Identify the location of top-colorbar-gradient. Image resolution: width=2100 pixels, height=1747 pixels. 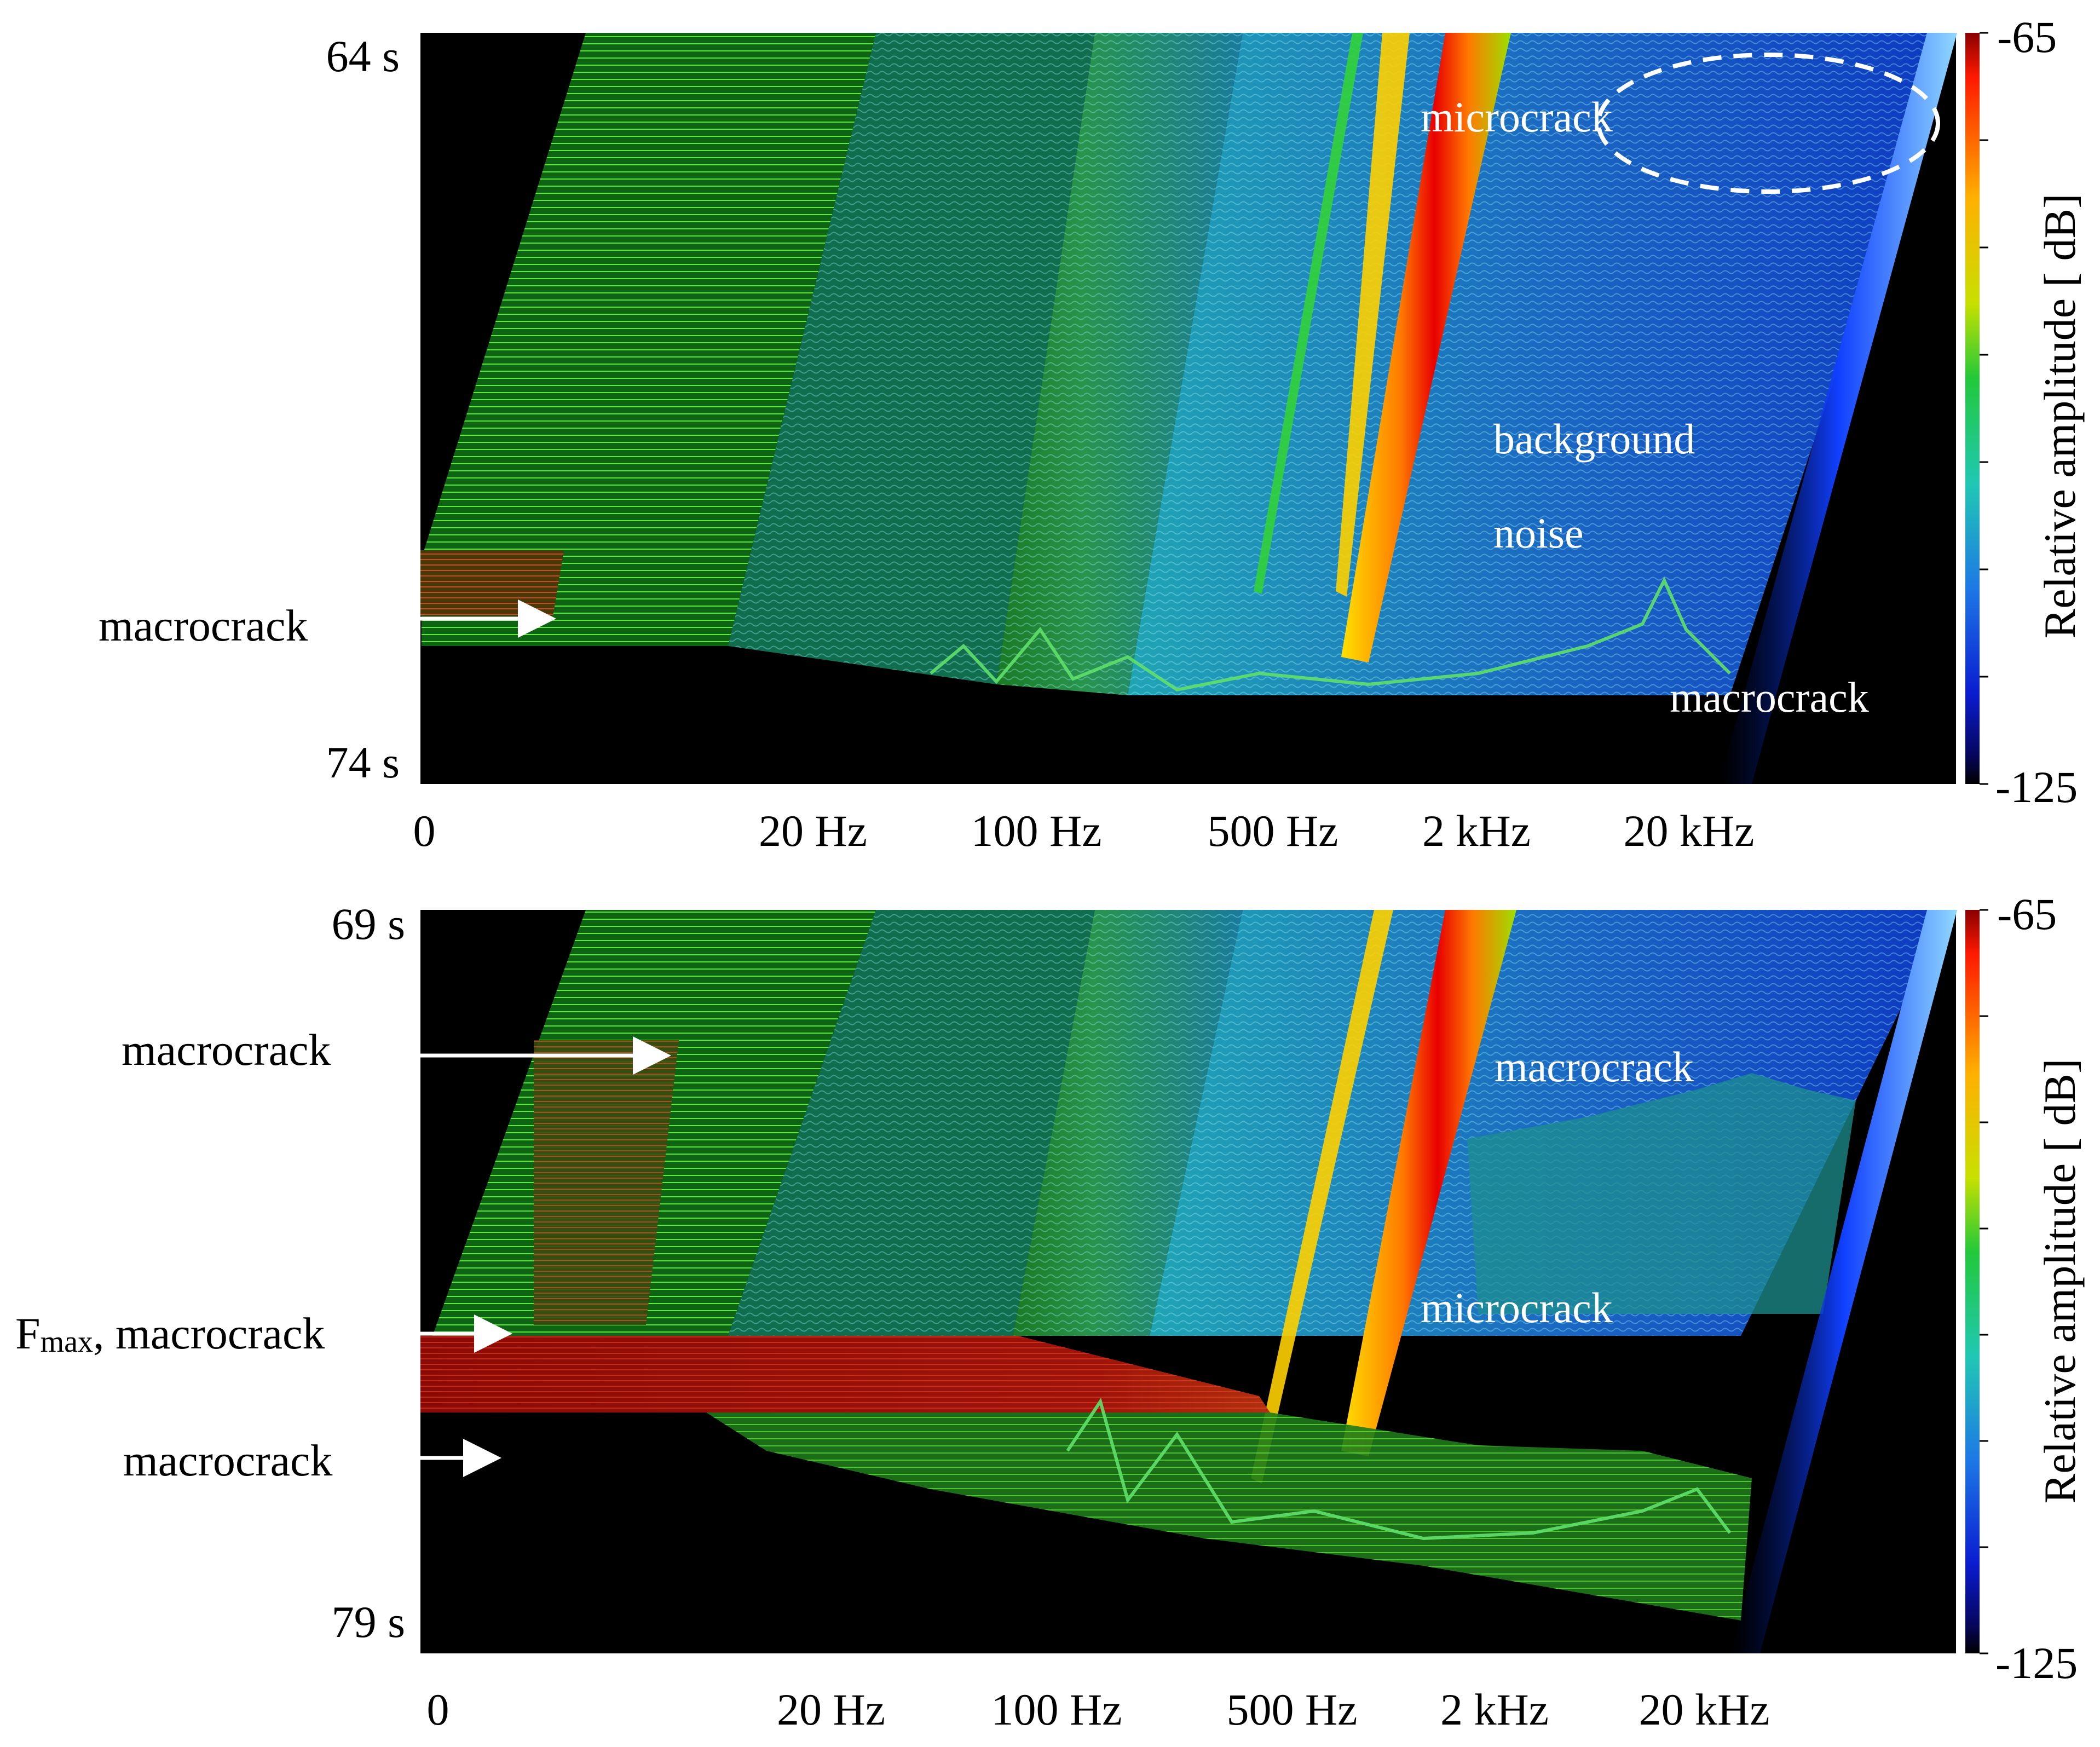
(1972, 408).